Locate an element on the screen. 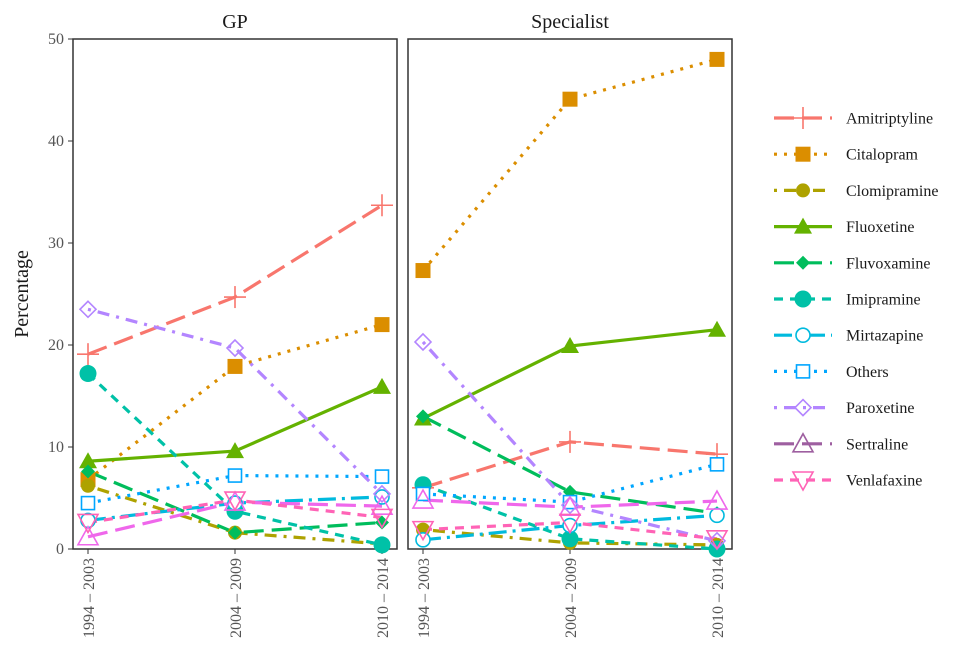 This screenshot has width=955, height=659. legend-item-mirtazapine: Mirtazapine is located at coordinates (848, 336).